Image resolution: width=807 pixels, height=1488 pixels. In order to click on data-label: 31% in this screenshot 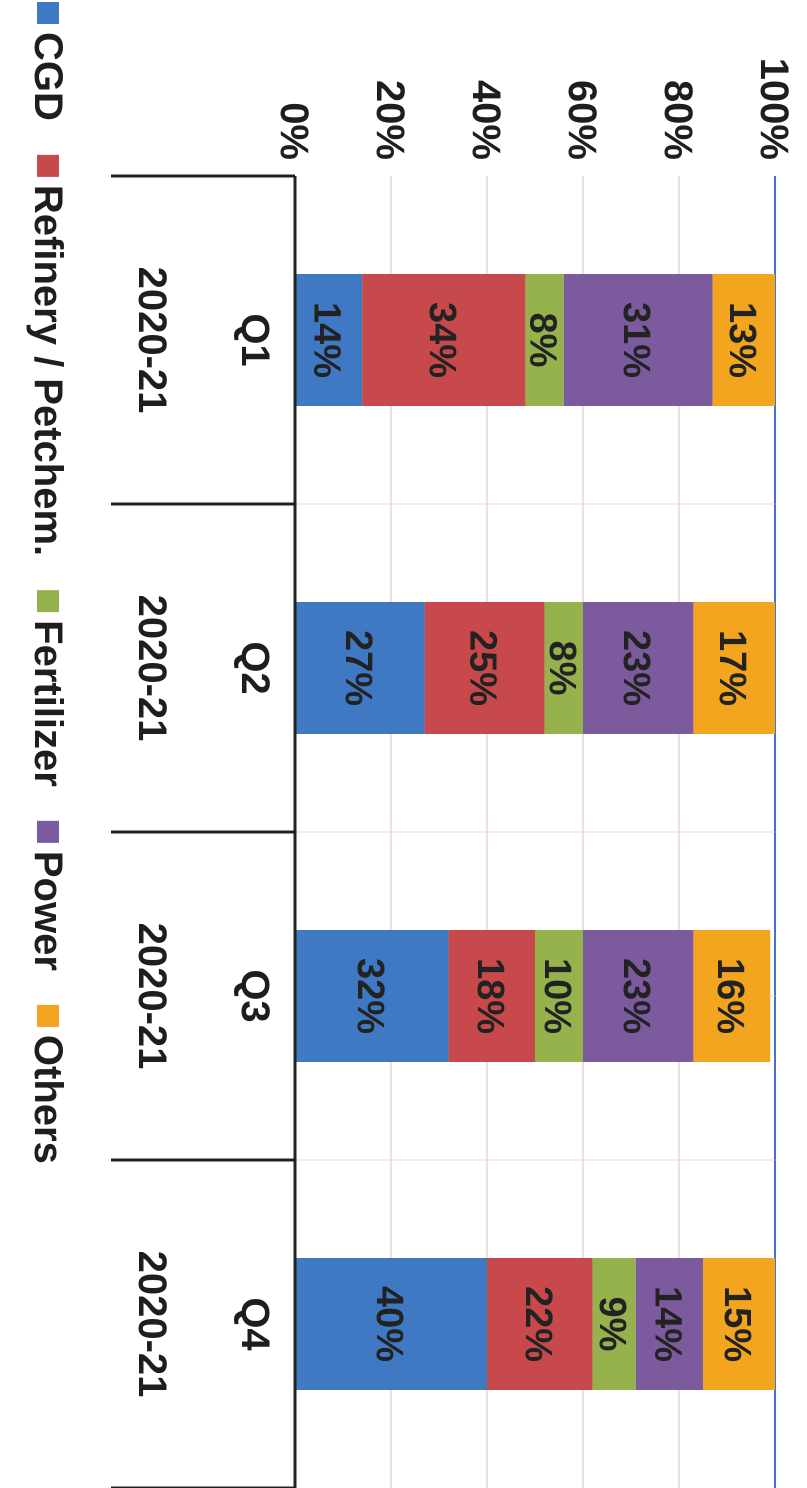, I will do `click(636, 340)`.